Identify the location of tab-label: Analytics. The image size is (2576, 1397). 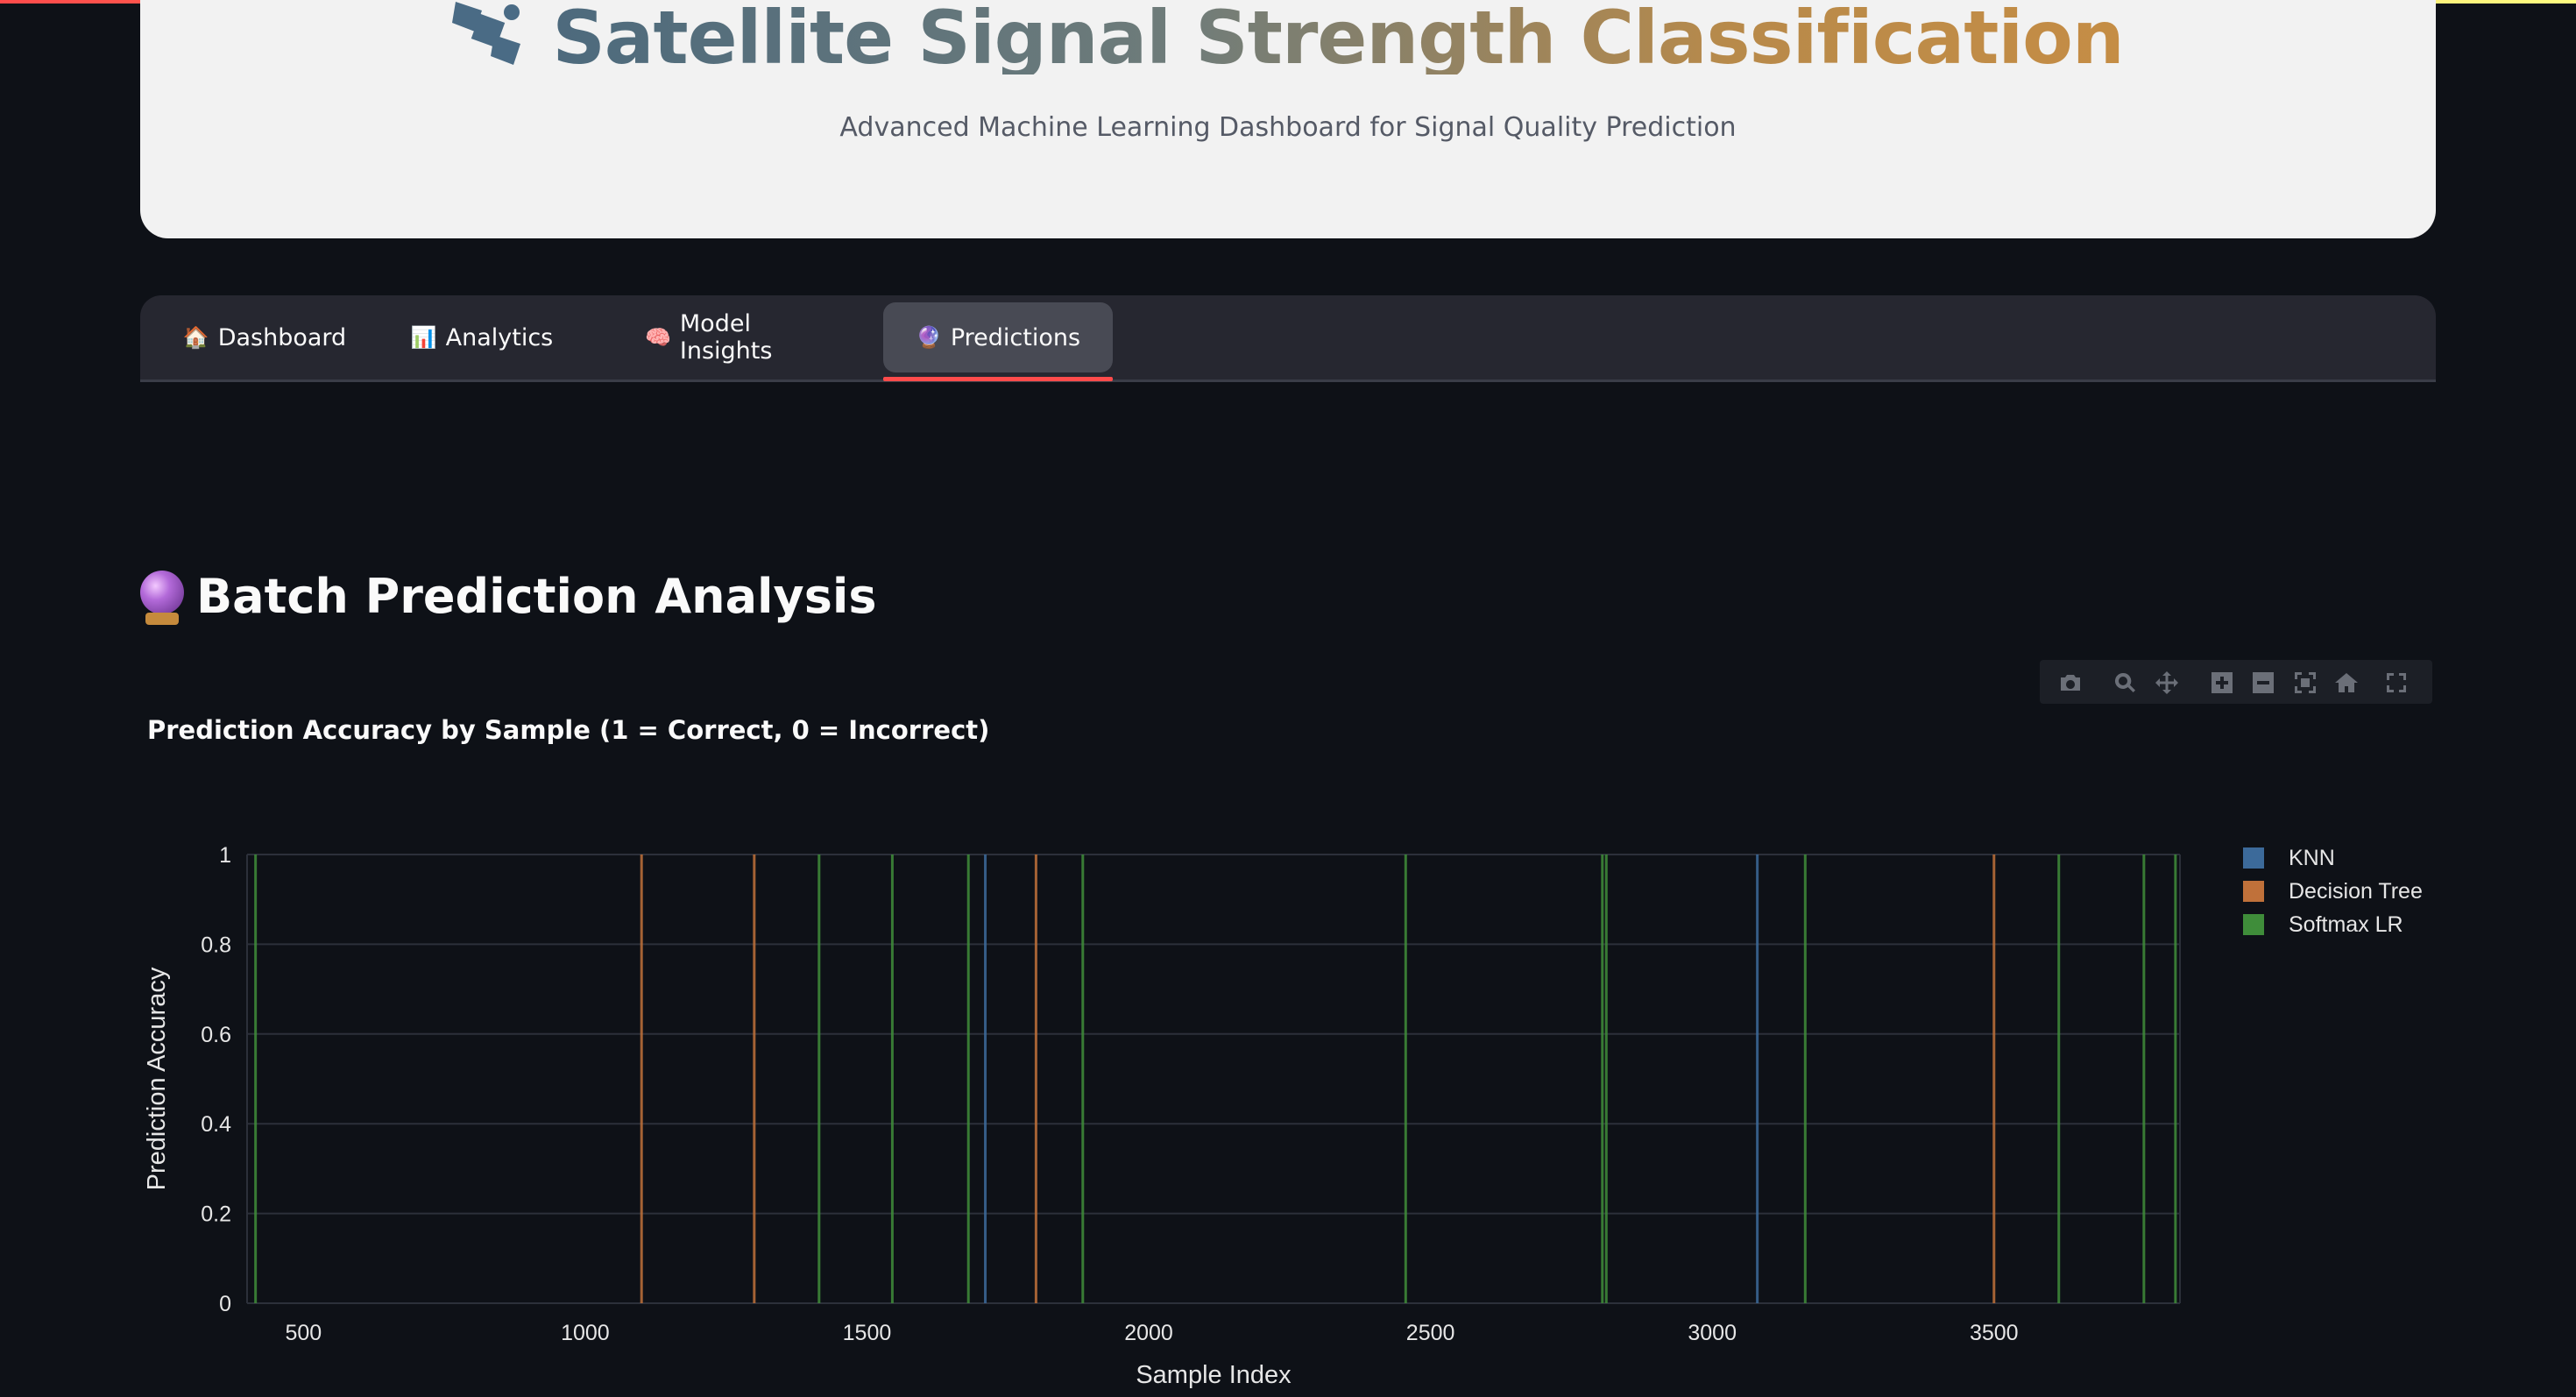
(499, 337).